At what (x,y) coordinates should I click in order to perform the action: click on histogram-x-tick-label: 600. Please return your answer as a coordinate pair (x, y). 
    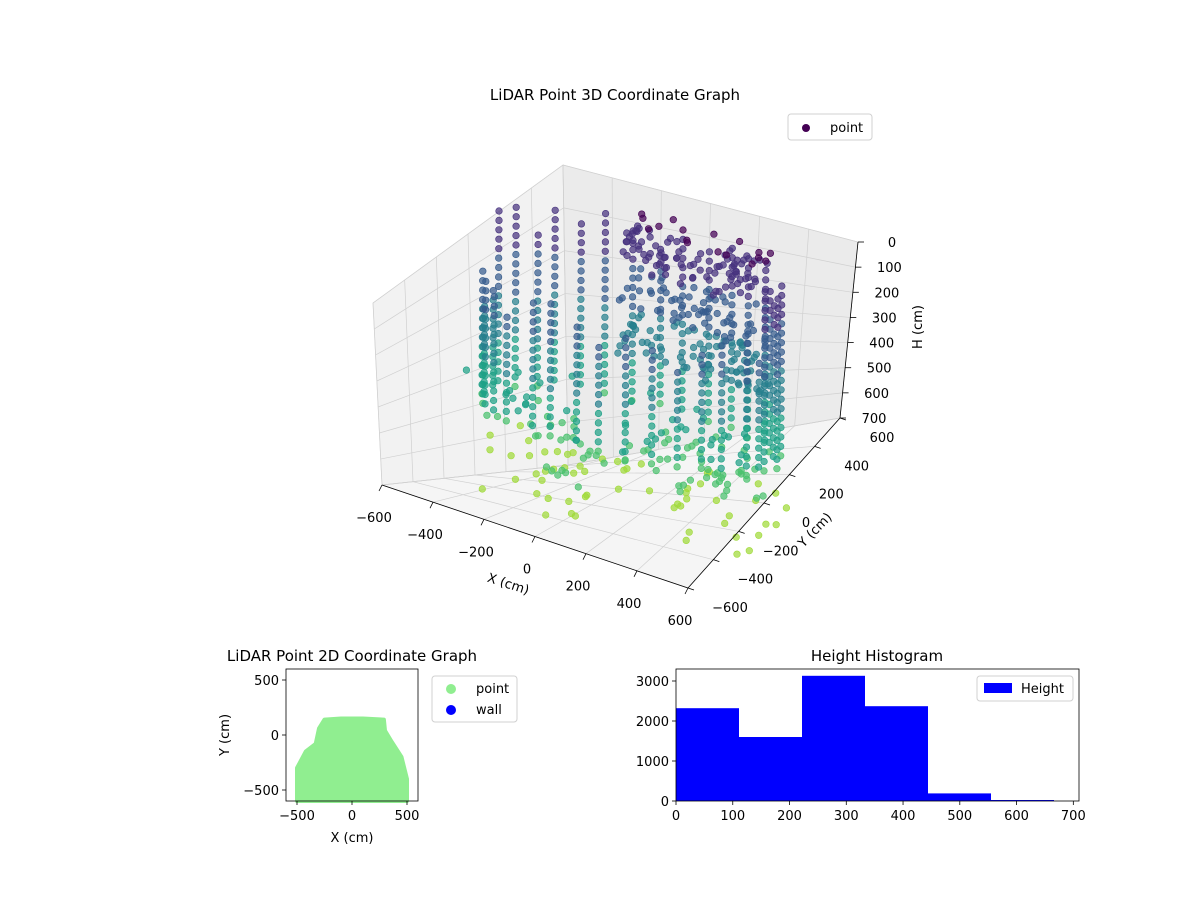
    Looking at the image, I should click on (1016, 816).